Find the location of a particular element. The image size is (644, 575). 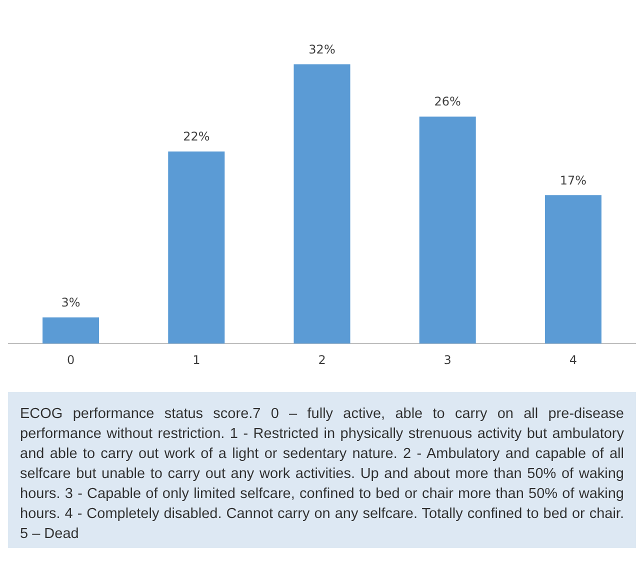

data-label: 32% is located at coordinates (322, 49).